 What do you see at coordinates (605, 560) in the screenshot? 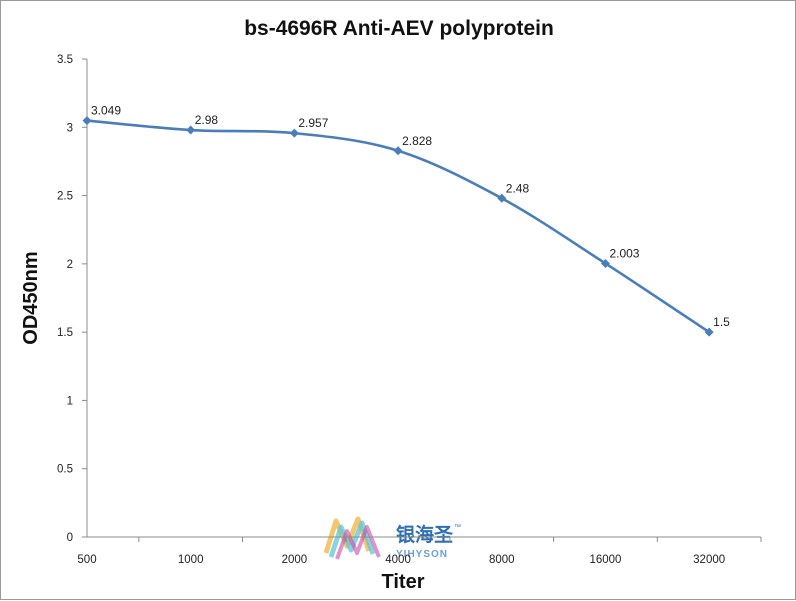
I see `x-tick-label: 16000` at bounding box center [605, 560].